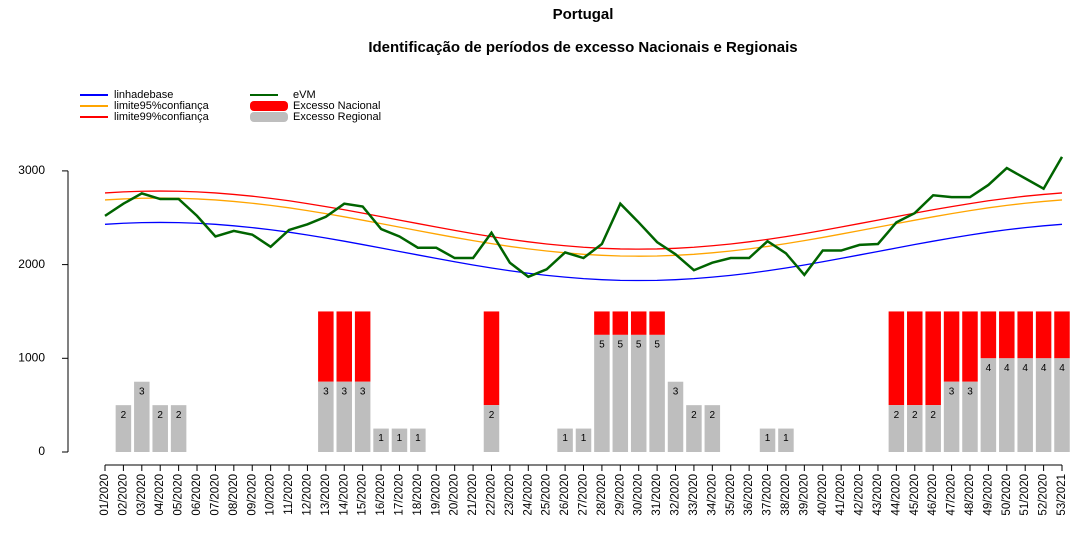 This screenshot has width=1071, height=543. What do you see at coordinates (547, 495) in the screenshot?
I see `x-tick-label: 25/2020` at bounding box center [547, 495].